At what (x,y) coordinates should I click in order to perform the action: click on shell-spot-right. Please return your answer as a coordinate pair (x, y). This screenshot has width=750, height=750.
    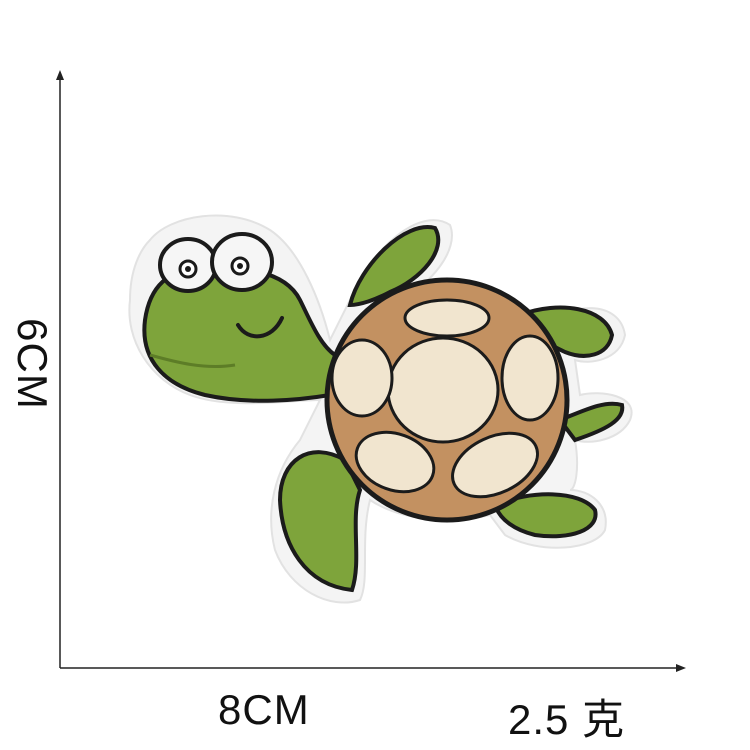
    Looking at the image, I should click on (530, 378).